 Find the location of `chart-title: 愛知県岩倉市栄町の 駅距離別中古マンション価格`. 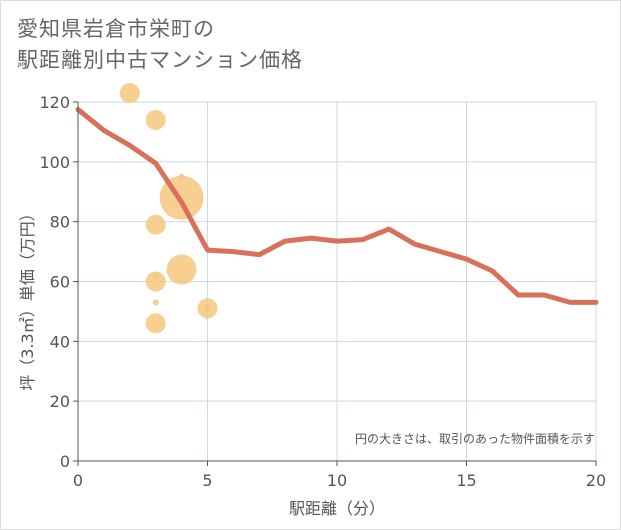

chart-title: 愛知県岩倉市栄町の 駅距離別中古マンション価格 is located at coordinates (160, 45).